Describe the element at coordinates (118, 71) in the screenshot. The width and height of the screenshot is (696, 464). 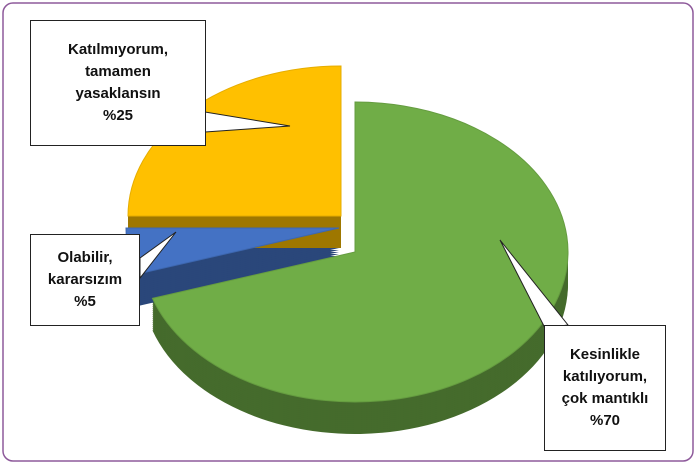
I see `category-label: Katılmıyorum, tamamen yasaklansın` at that location.